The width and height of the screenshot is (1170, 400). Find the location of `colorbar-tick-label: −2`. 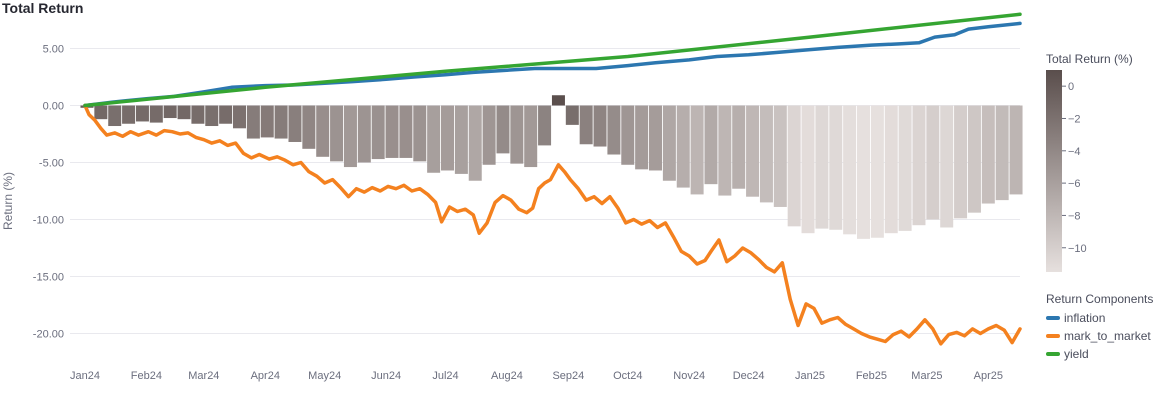

colorbar-tick-label: −2 is located at coordinates (1074, 119).